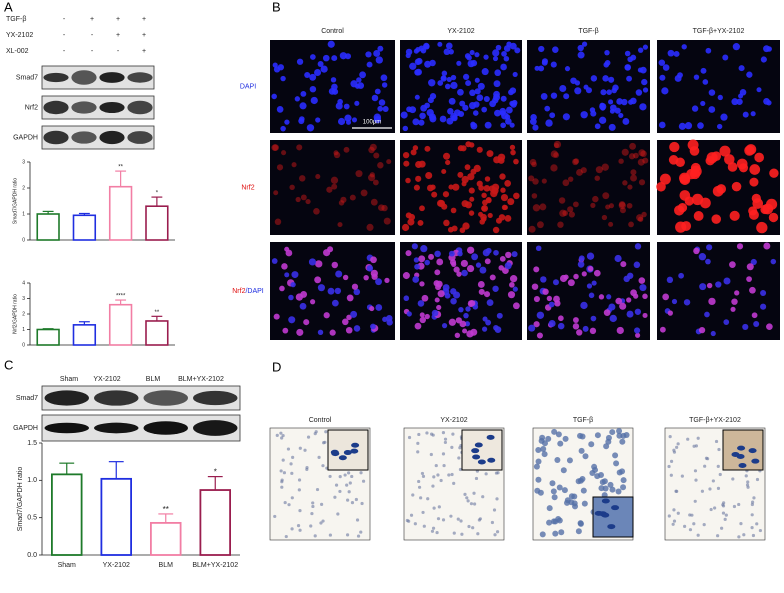 This screenshot has height=593, width=784. Describe the element at coordinates (15, 314) in the screenshot. I see `y-axis-label: Nrf2/GAPDH ratio` at that location.